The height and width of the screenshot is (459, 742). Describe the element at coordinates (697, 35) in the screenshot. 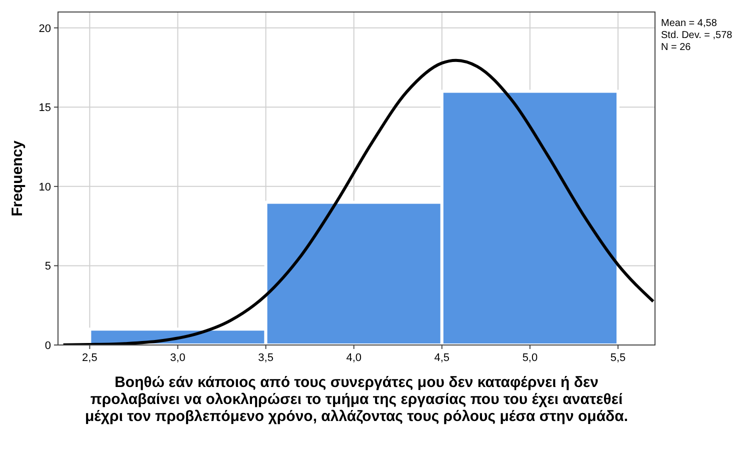

I see `text: Std. Dev. = ,578` at that location.